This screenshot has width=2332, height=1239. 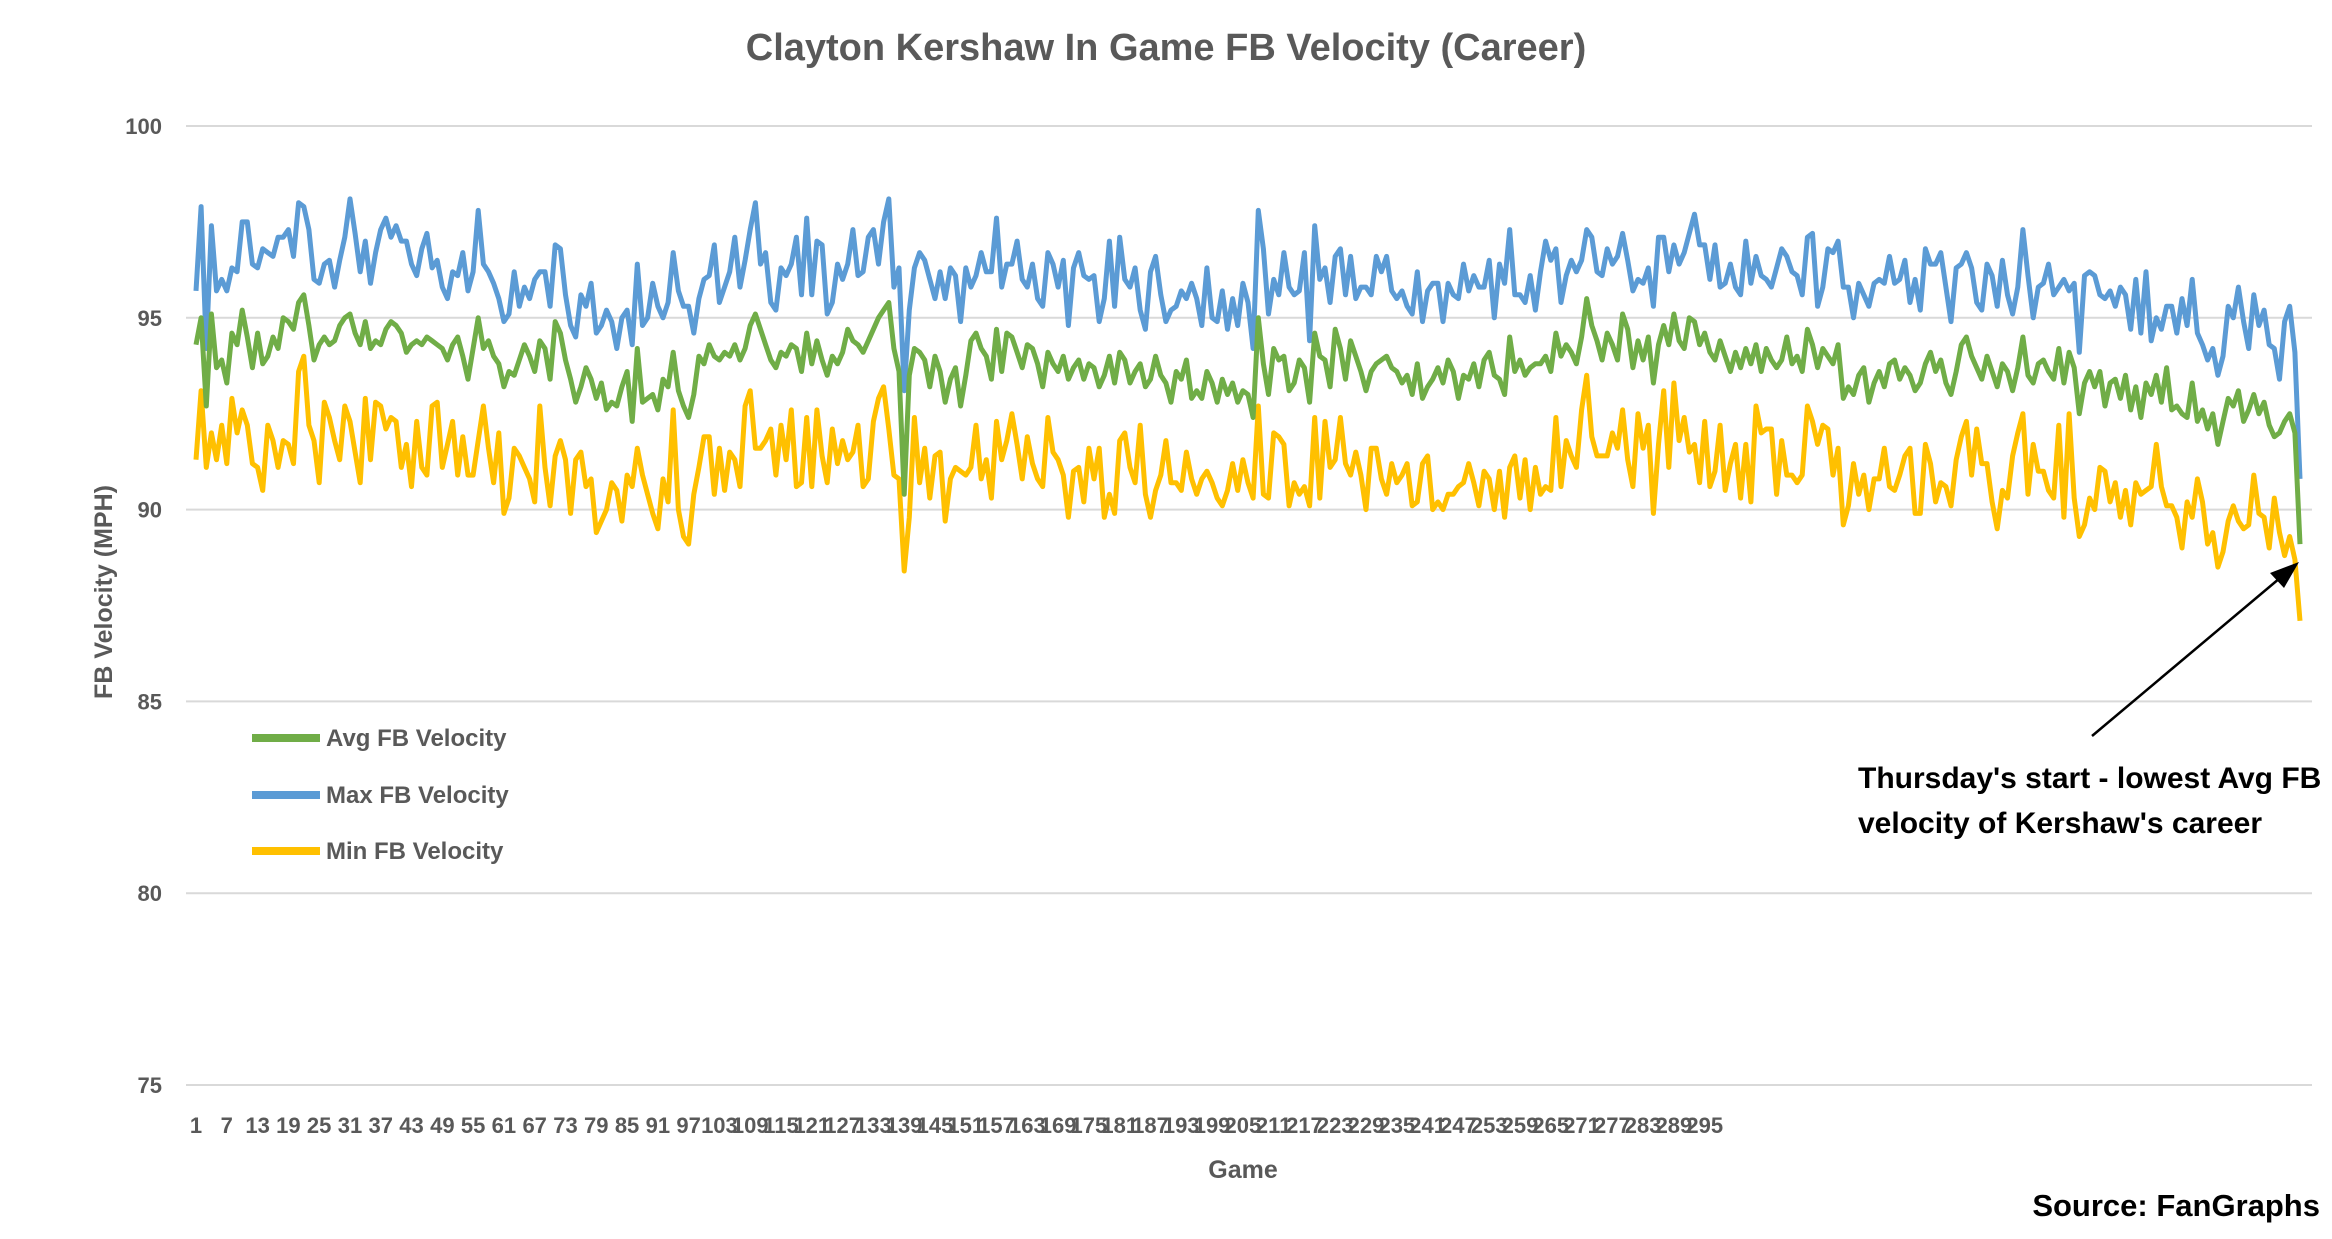 What do you see at coordinates (150, 701) in the screenshot?
I see `y-tick-label: 85` at bounding box center [150, 701].